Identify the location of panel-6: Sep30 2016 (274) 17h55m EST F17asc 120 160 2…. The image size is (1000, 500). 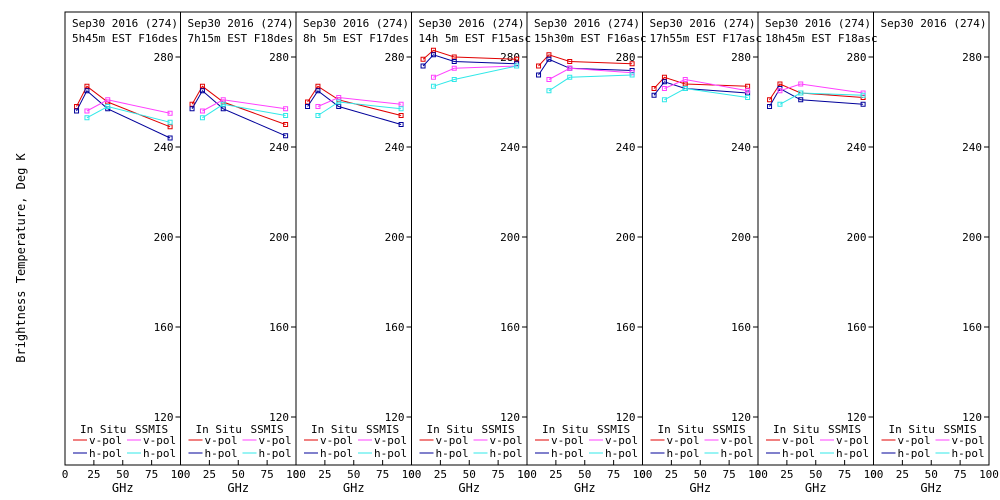
(703, 253).